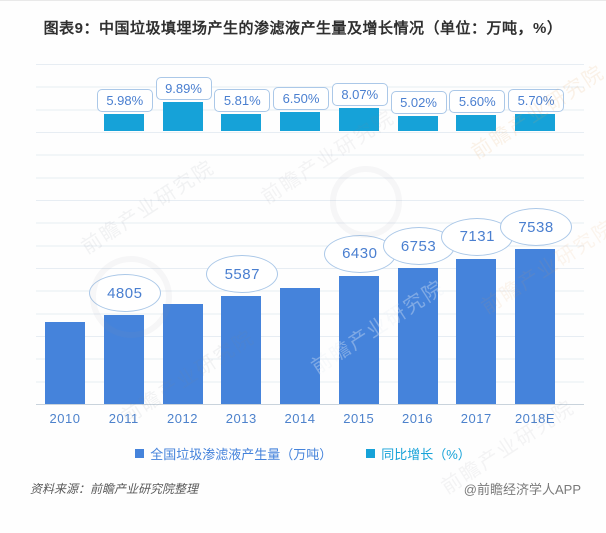 The width and height of the screenshot is (606, 533). Describe the element at coordinates (242, 274) in the screenshot. I see `value-callout-2013: 5587` at that location.